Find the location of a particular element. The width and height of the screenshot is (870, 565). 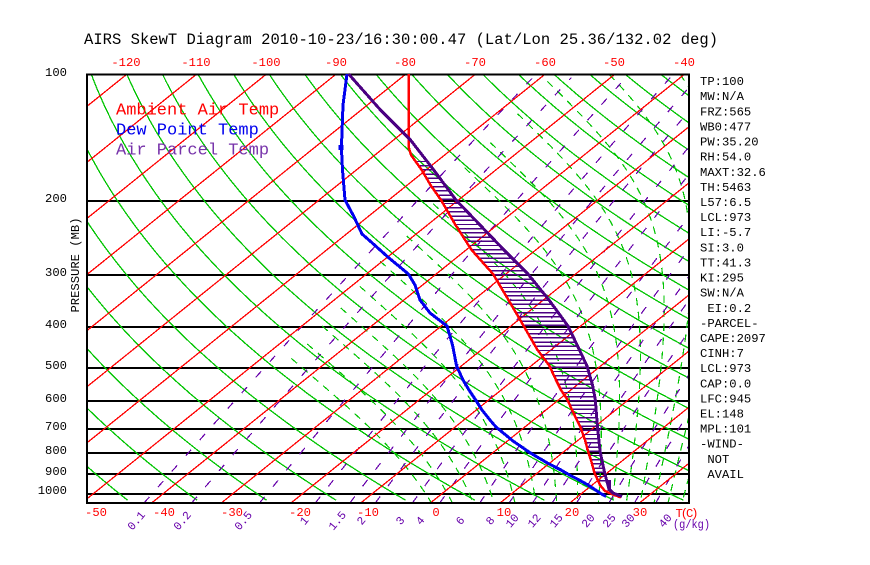

svg-text: LFC:945 is located at coordinates (725, 399).